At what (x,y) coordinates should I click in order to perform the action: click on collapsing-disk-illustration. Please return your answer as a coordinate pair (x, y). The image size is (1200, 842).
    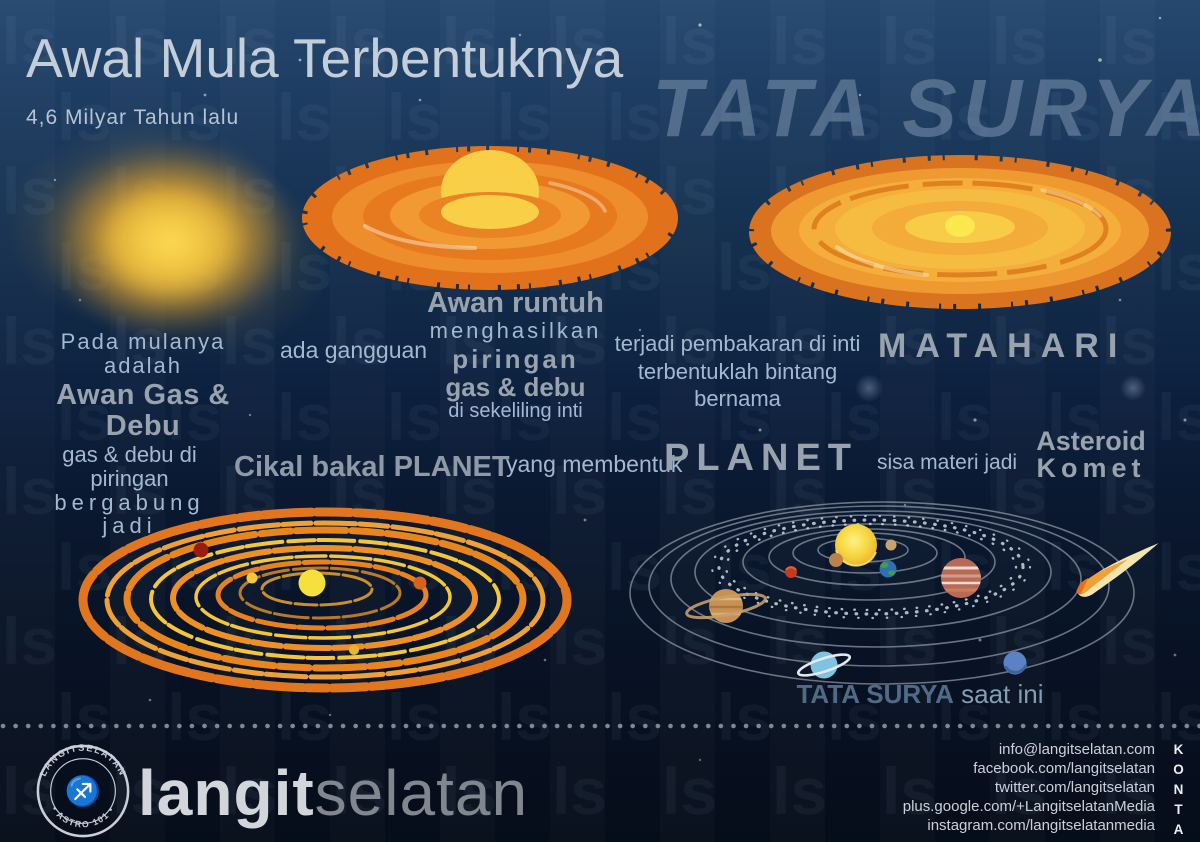
    Looking at the image, I should click on (490, 218).